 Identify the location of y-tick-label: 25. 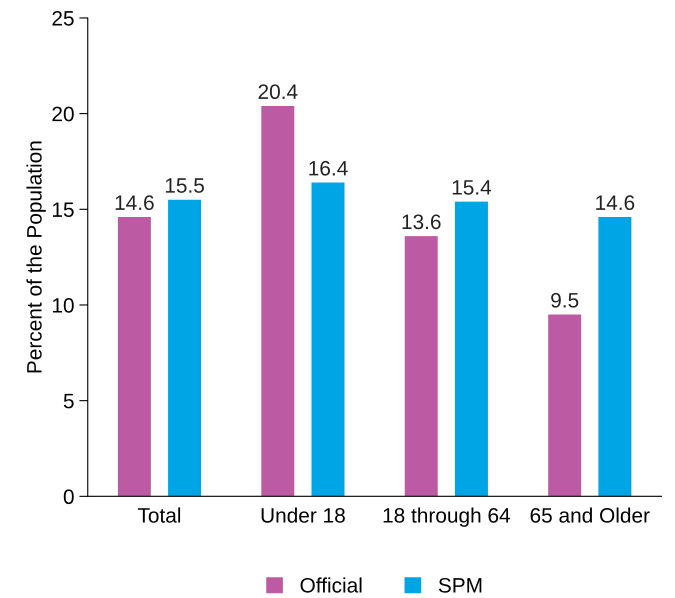
(63, 18).